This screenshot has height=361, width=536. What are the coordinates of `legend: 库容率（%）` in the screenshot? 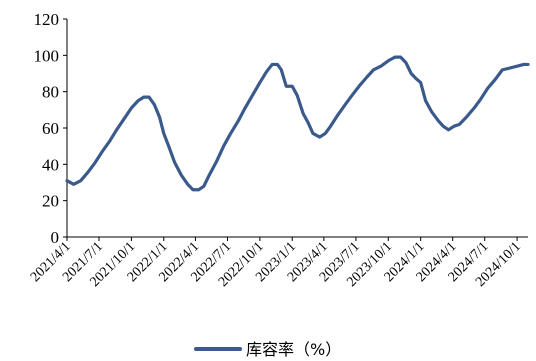 It's located at (267, 349).